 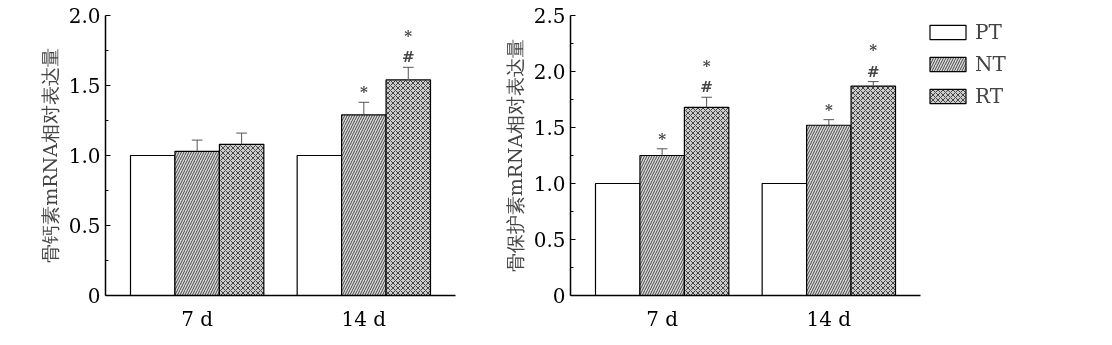 What do you see at coordinates (990, 64) in the screenshot?
I see `legend-label: NT` at bounding box center [990, 64].